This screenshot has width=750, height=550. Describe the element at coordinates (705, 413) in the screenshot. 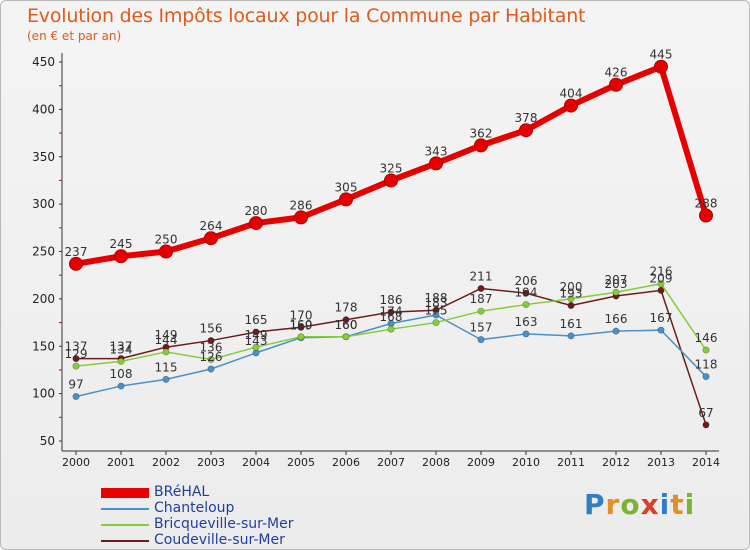

I see `data-label: 67` at that location.